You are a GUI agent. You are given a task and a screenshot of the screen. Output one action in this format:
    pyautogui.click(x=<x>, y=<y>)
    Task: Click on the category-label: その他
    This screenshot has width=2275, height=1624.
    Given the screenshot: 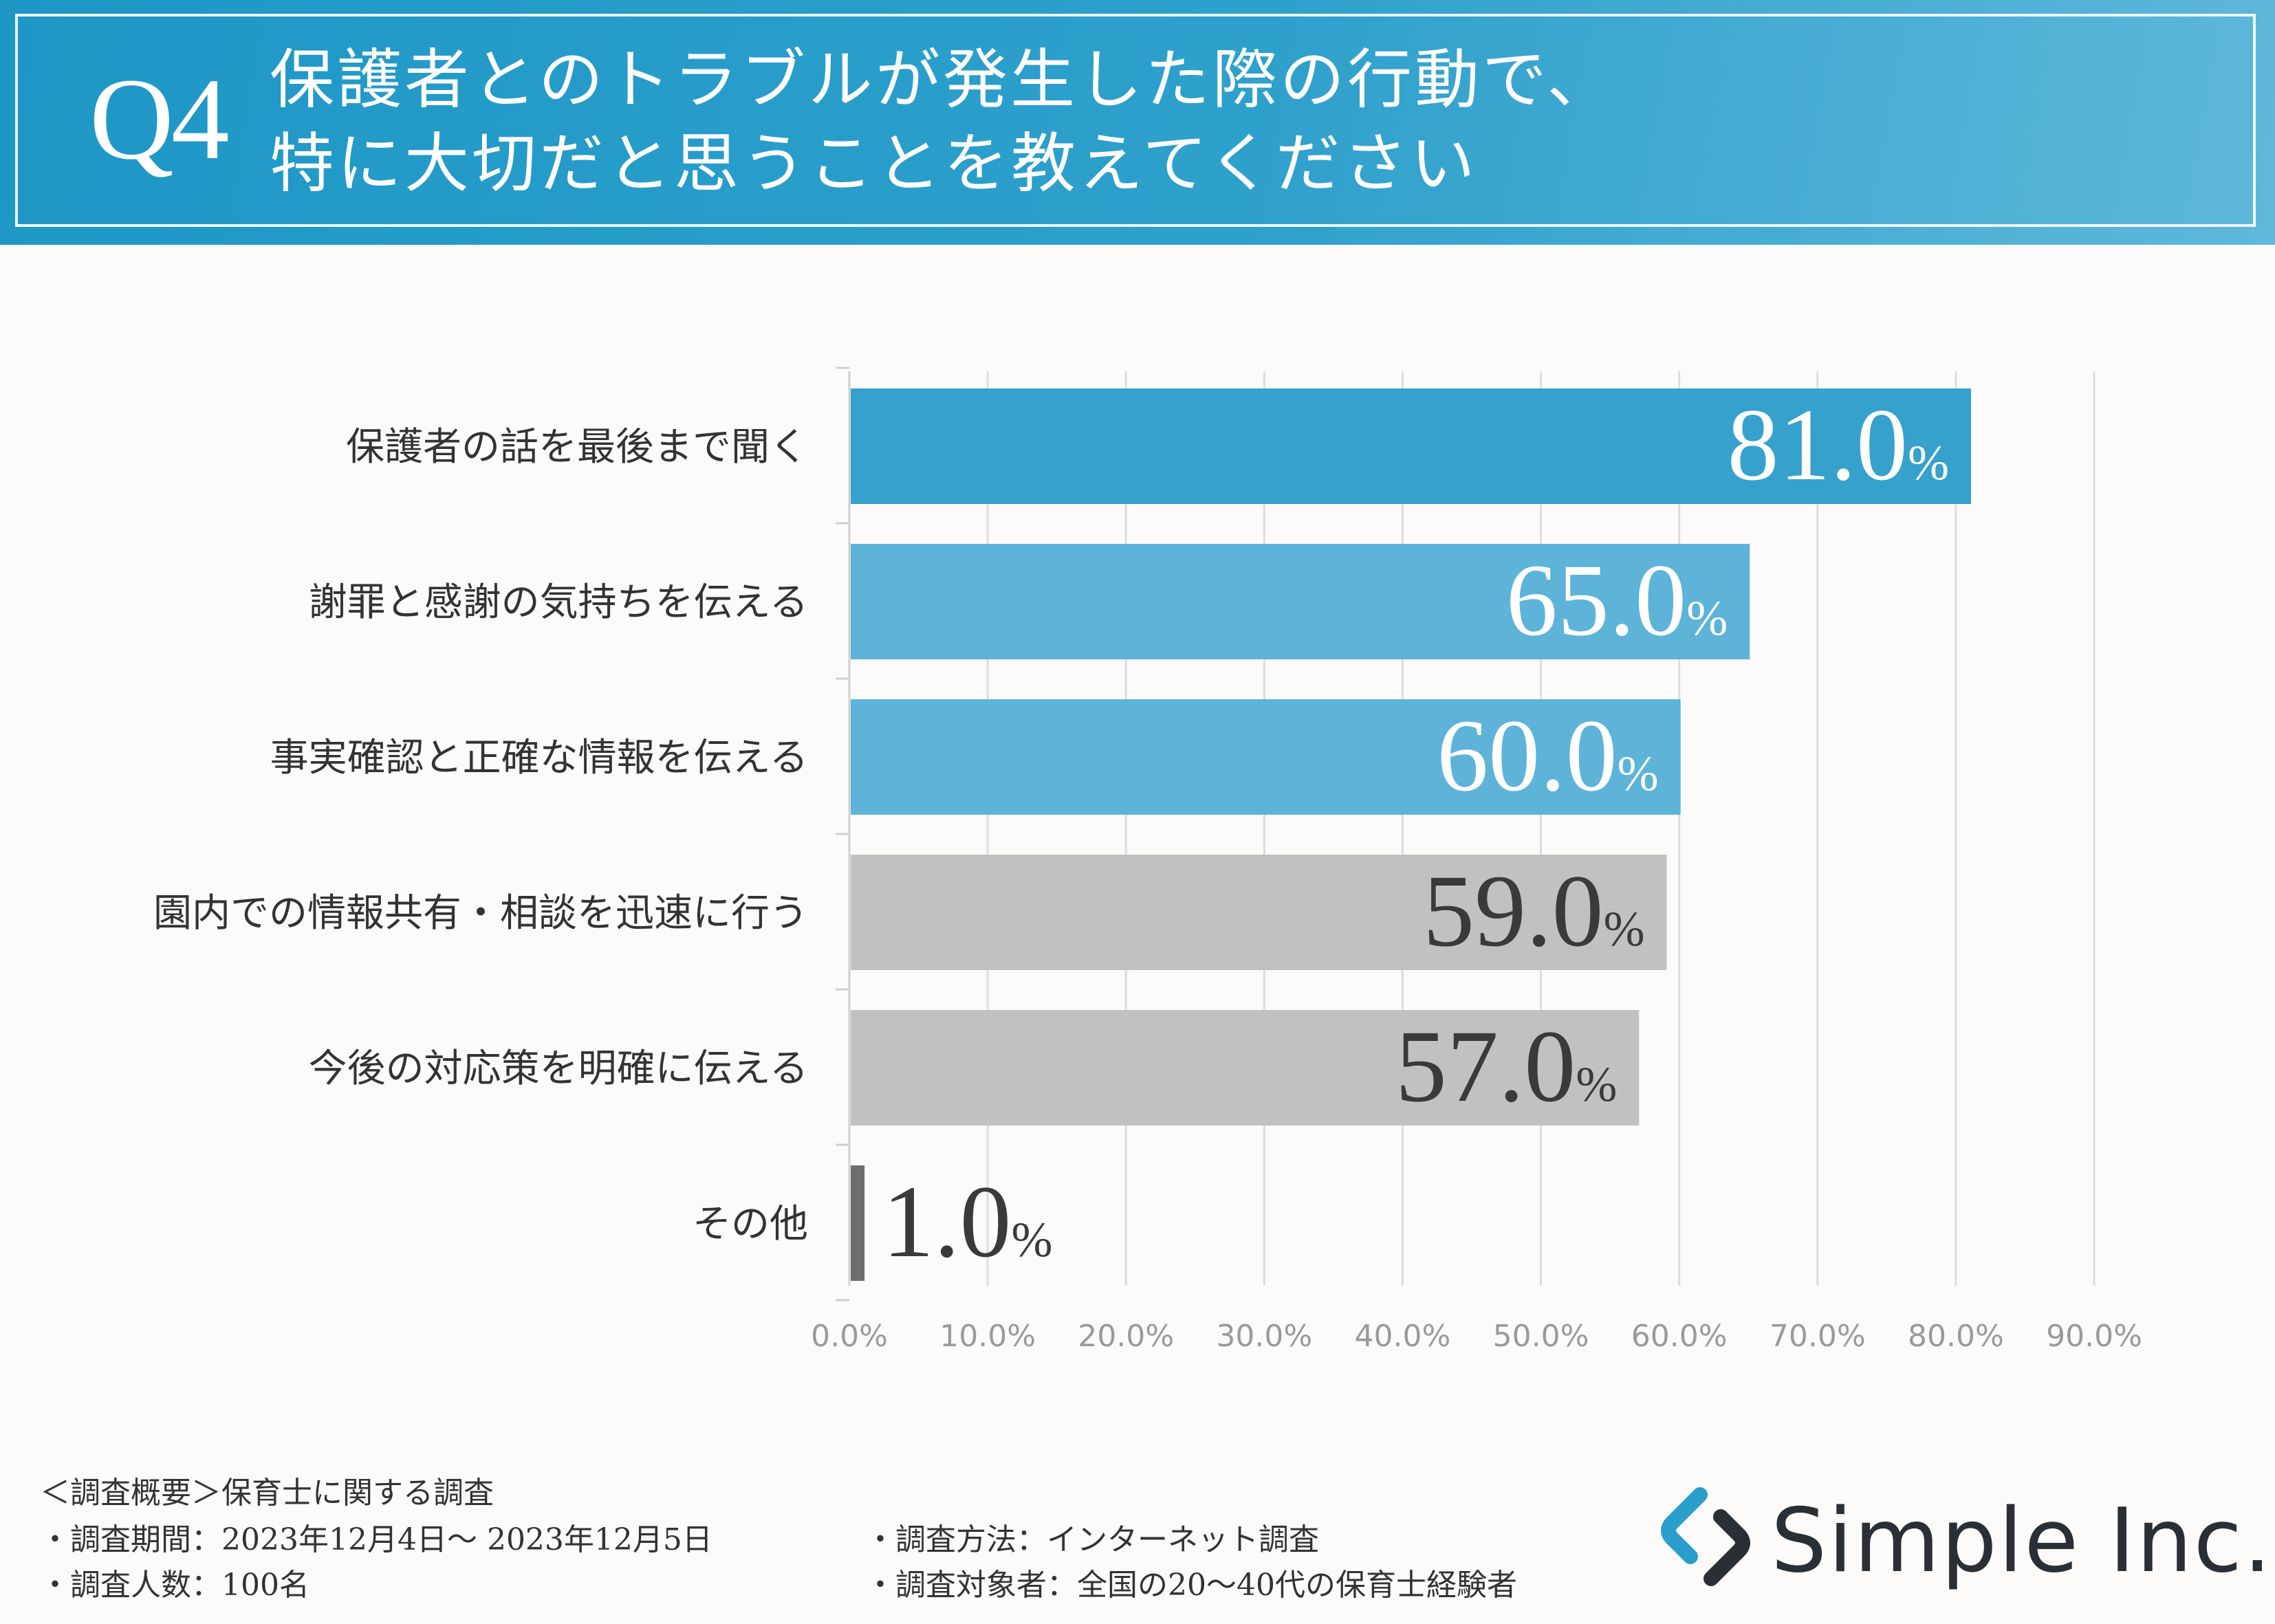 What is the action you would take?
    pyautogui.click(x=750, y=1224)
    